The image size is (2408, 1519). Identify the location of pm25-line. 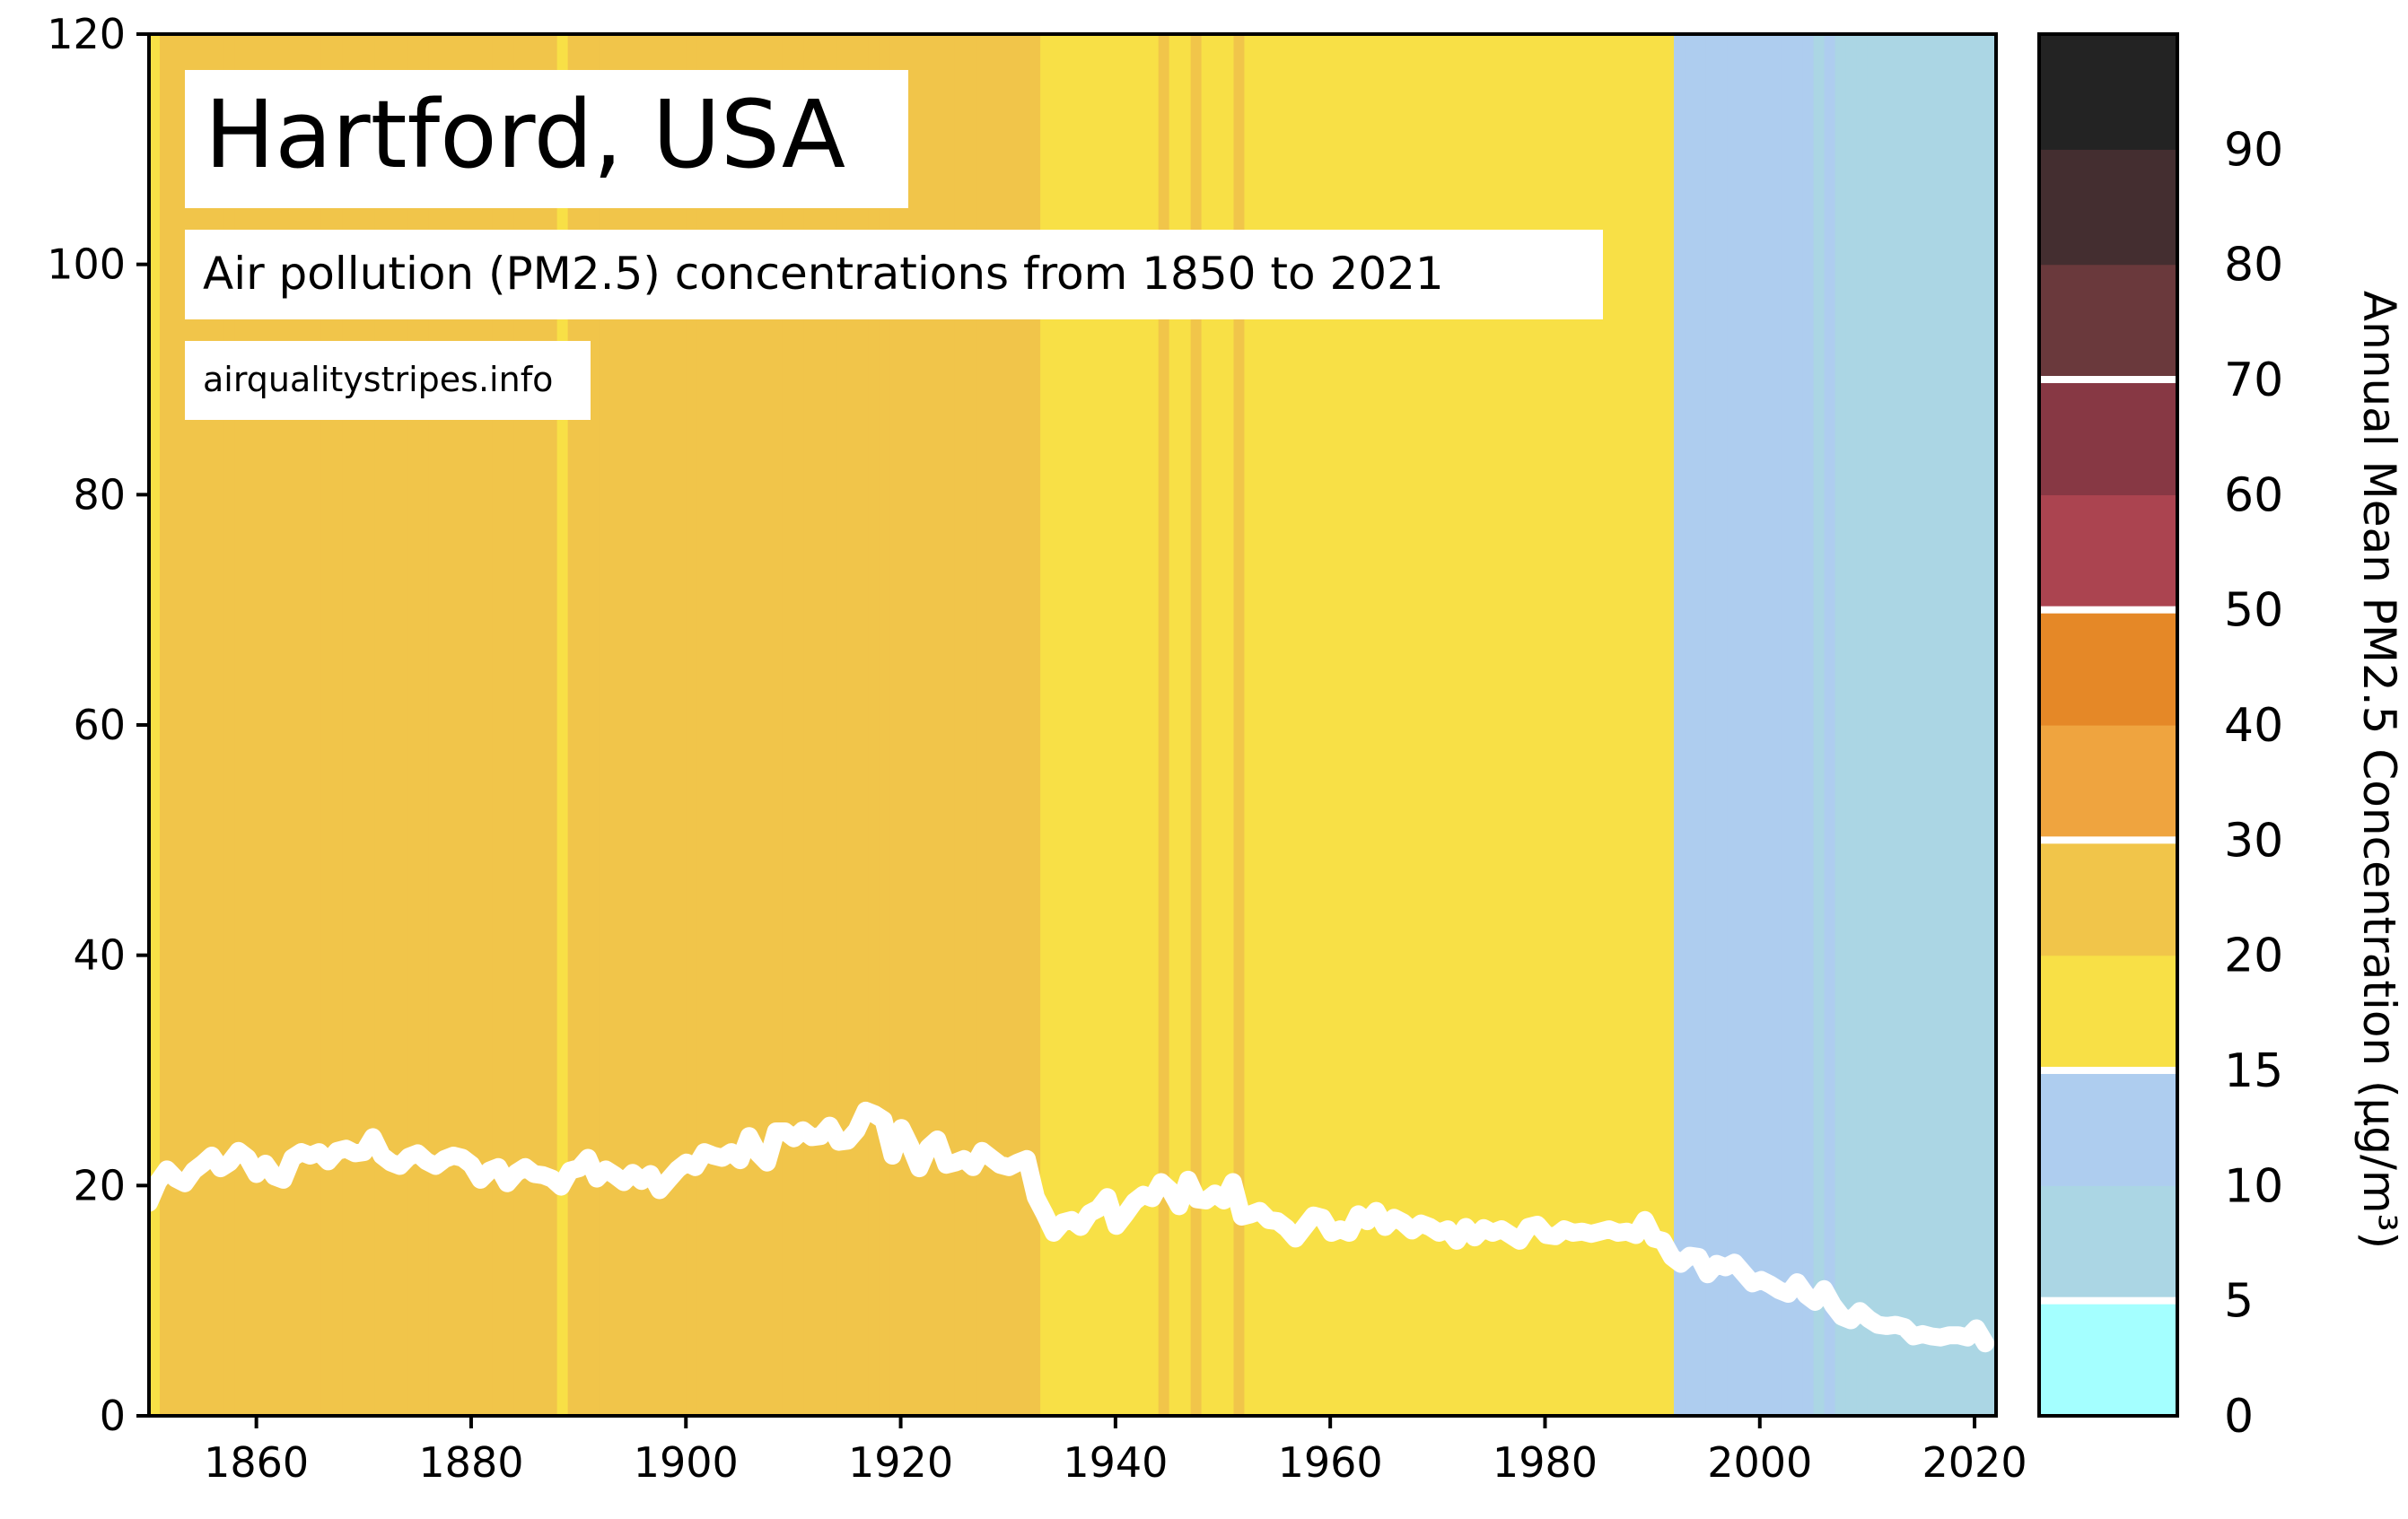
(1067, 1227).